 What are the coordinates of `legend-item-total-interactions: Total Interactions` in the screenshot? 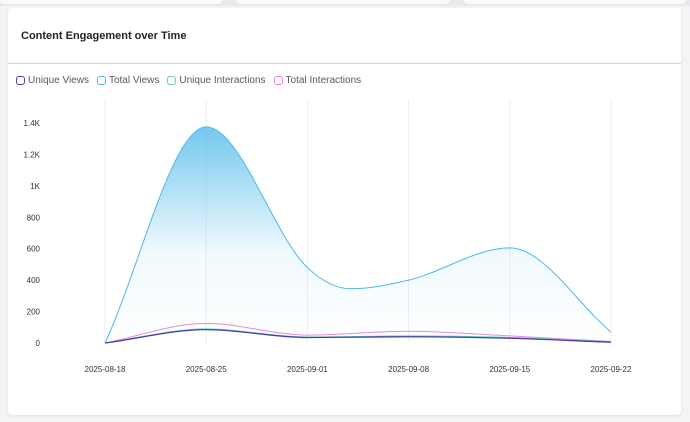 It's located at (317, 80).